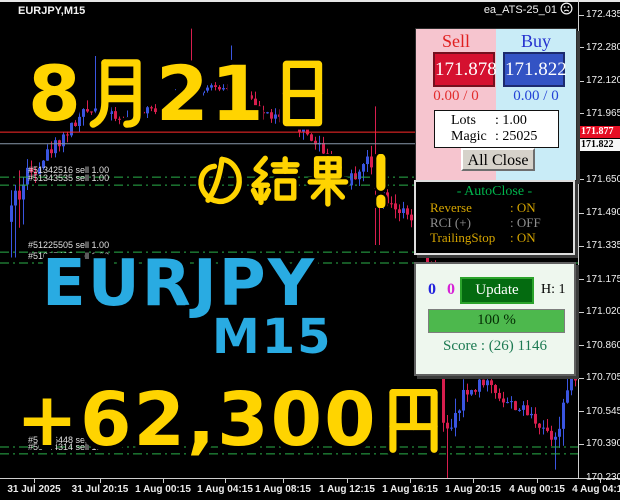 This screenshot has width=620, height=500. I want to click on price-tick-label: 171.020, so click(603, 312).